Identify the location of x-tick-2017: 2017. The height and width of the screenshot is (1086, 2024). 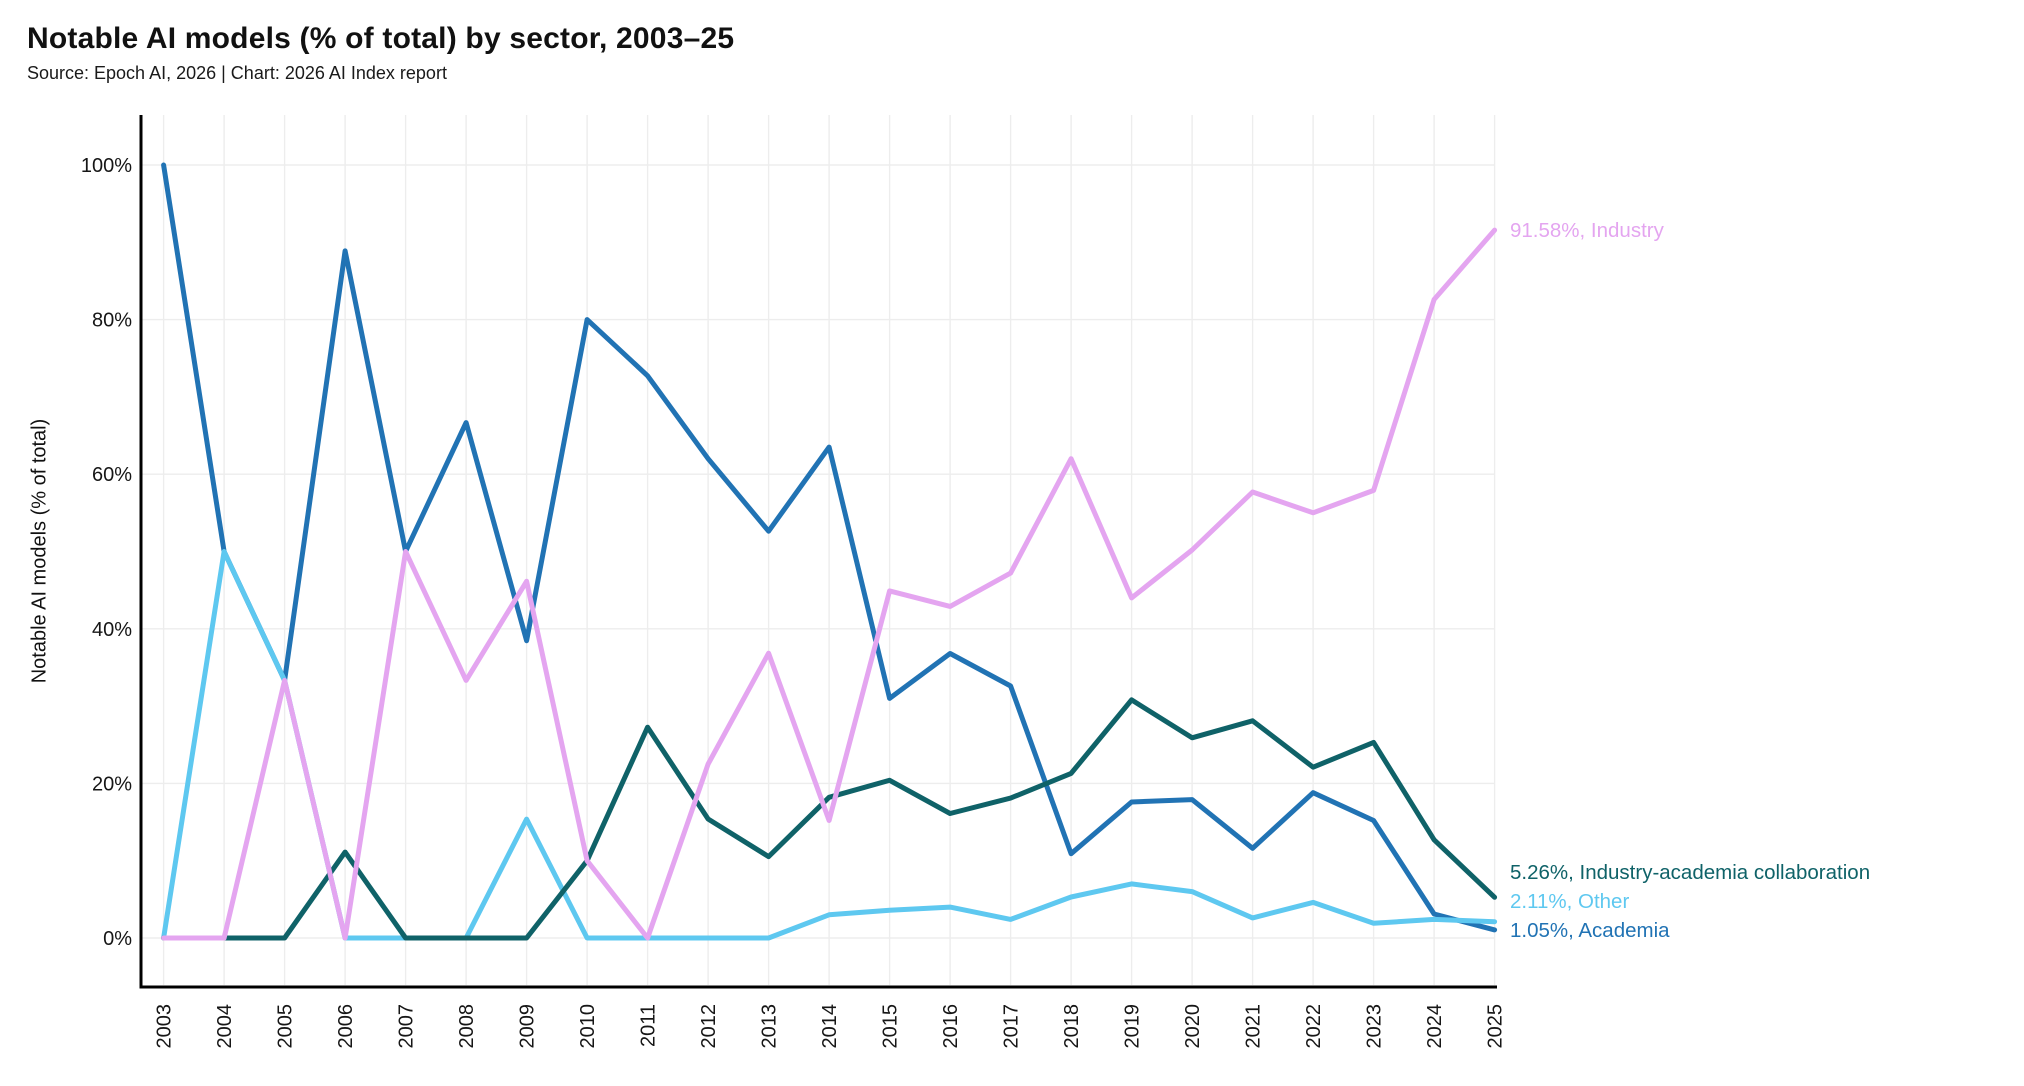
(1012, 1026).